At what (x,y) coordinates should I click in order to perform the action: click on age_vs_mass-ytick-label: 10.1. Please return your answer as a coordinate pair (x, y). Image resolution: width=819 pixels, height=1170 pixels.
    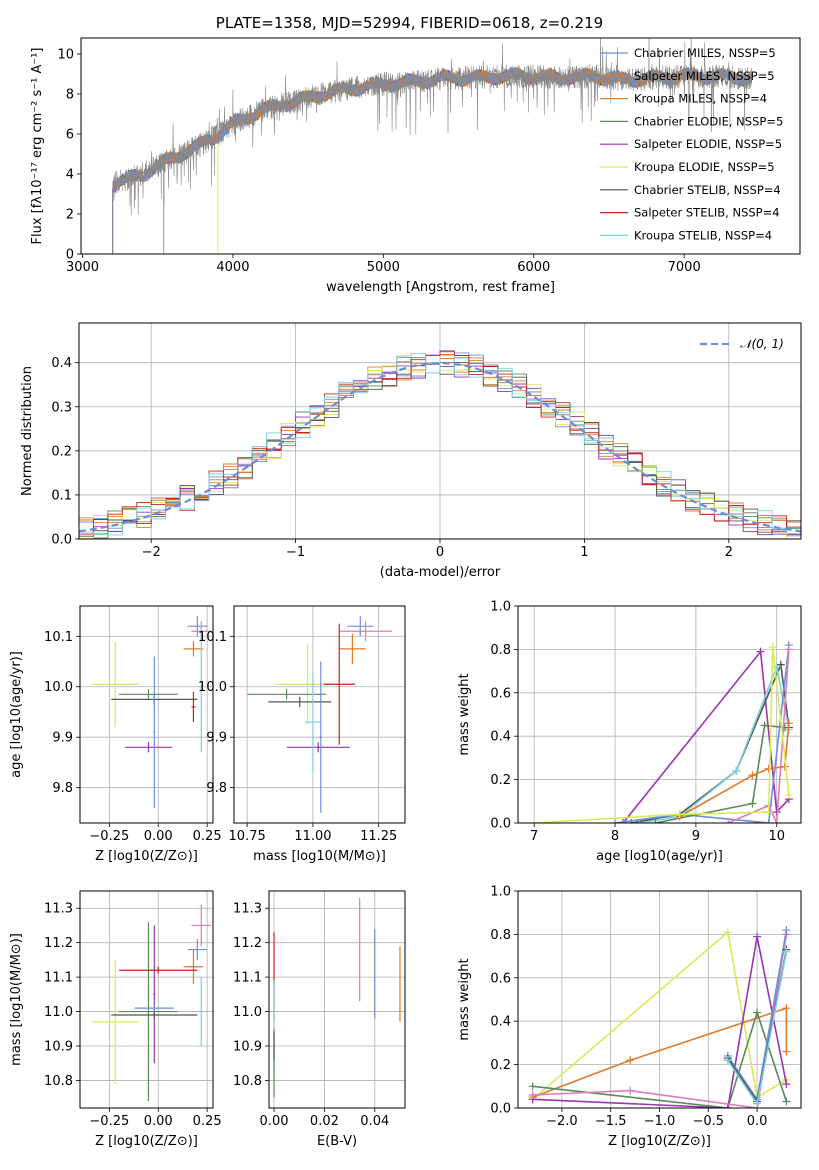
    Looking at the image, I should click on (212, 637).